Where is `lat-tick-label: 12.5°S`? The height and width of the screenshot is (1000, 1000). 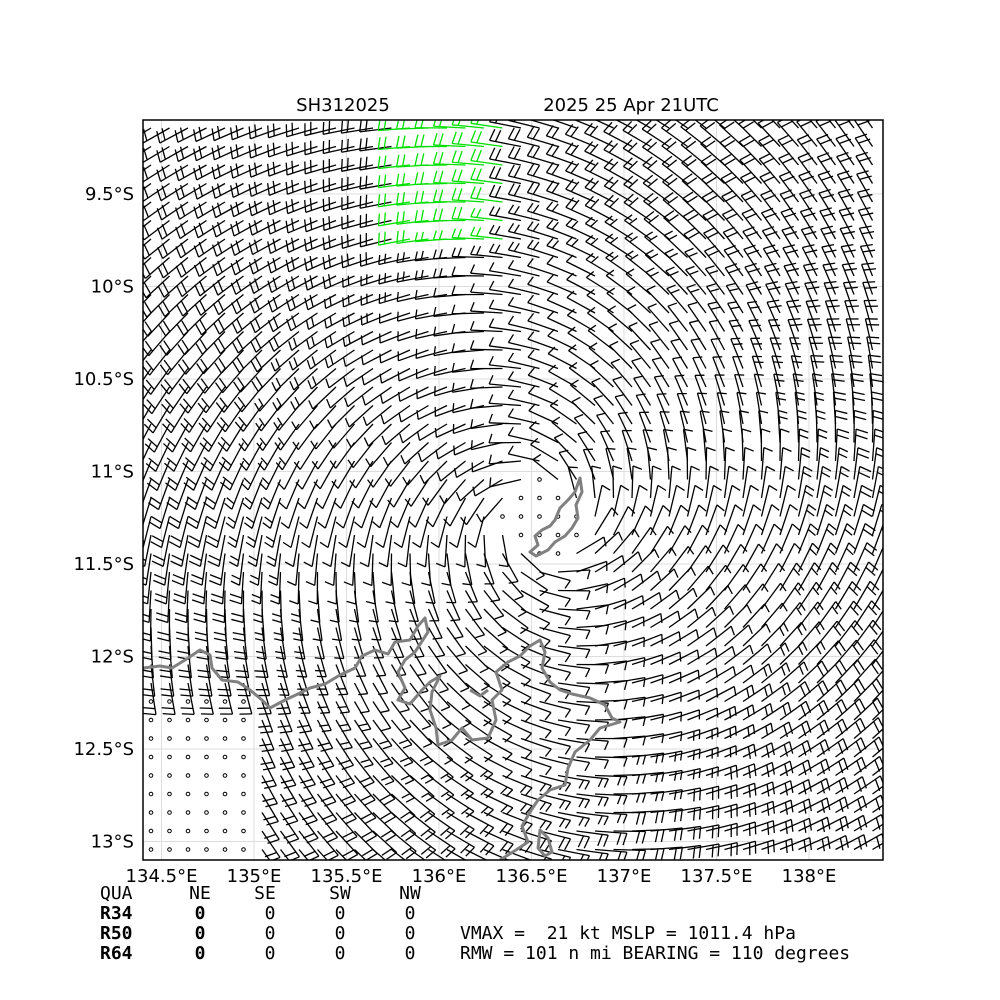 lat-tick-label: 12.5°S is located at coordinates (103, 749).